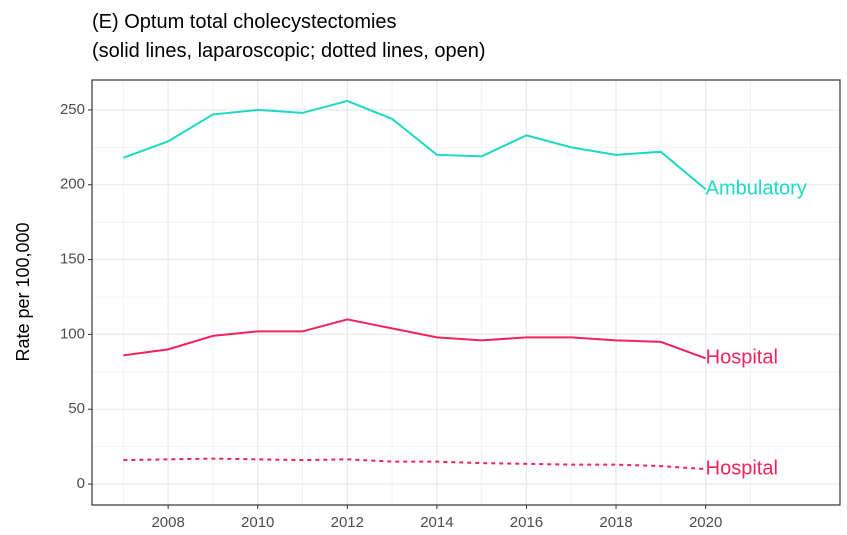 The width and height of the screenshot is (847, 535). Describe the element at coordinates (76, 408) in the screenshot. I see `y-tick-label: 50` at that location.